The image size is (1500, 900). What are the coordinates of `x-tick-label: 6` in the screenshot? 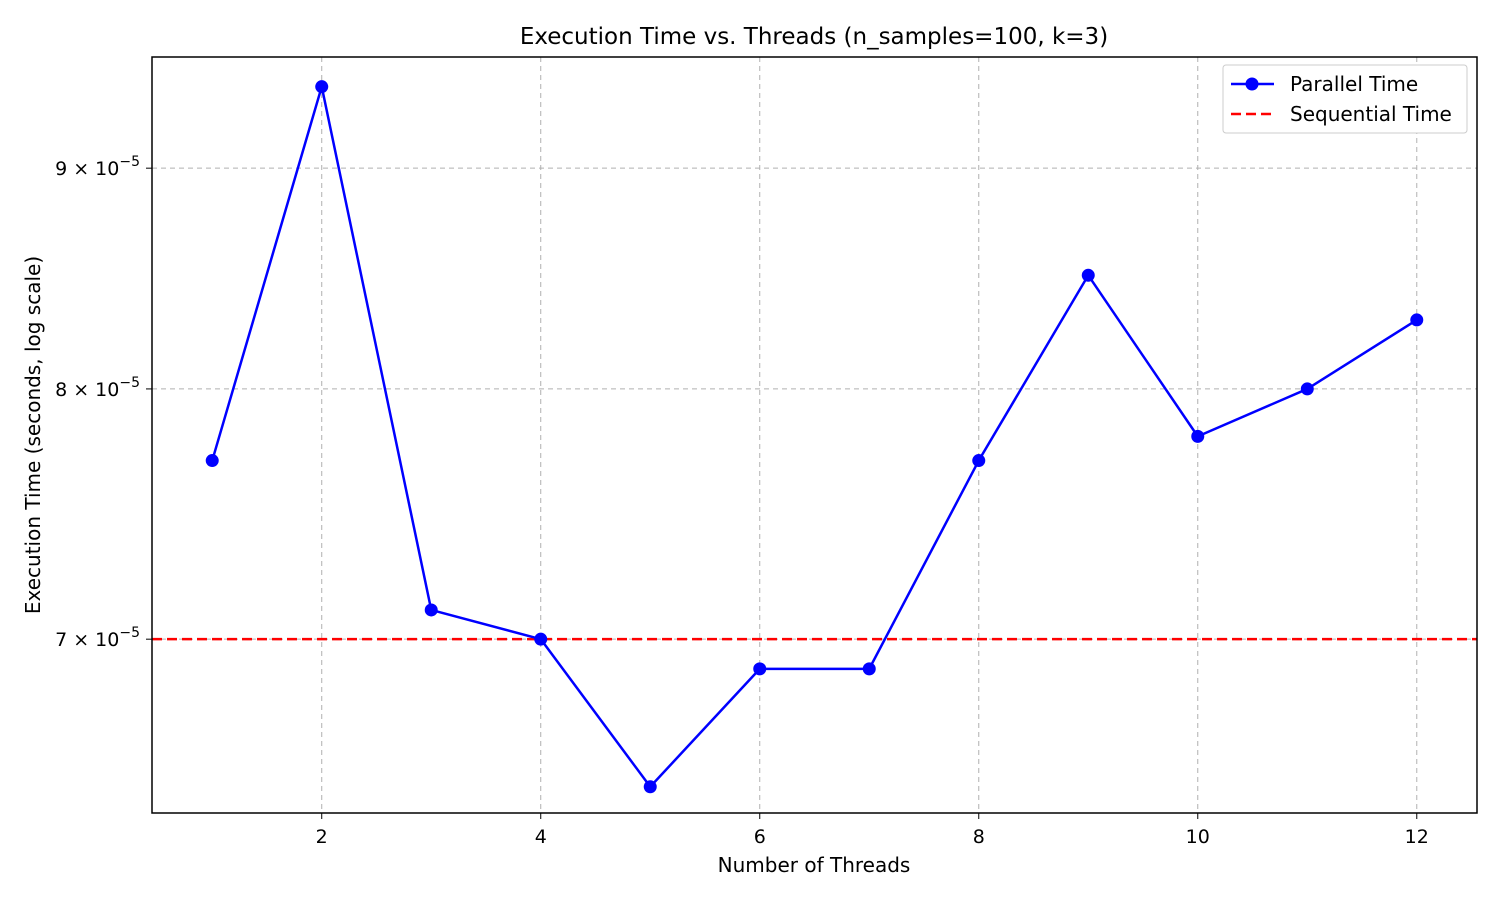 It's located at (760, 837).